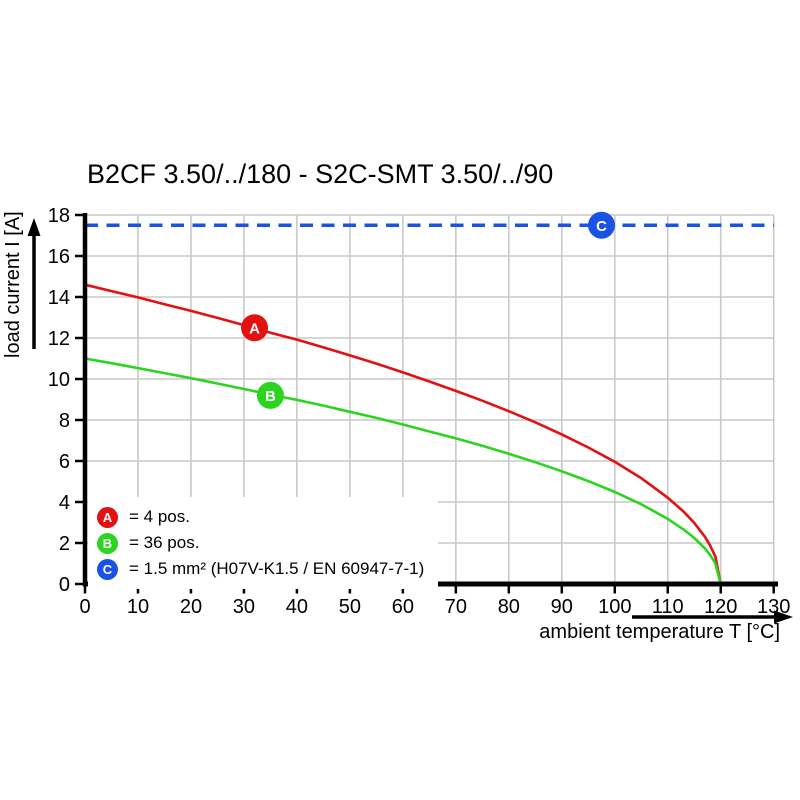  I want to click on legend-text-b: = 36 pos., so click(164, 542).